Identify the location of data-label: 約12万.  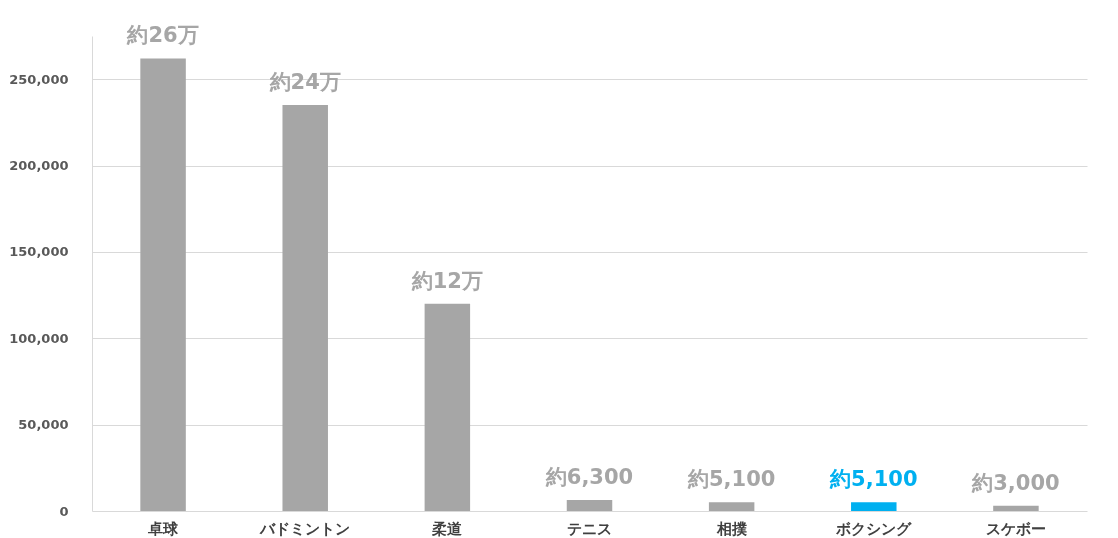
(446, 280).